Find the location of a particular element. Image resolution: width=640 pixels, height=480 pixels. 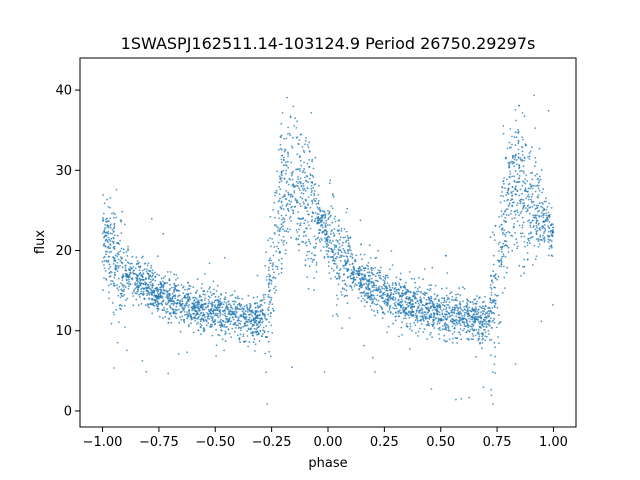

x-tick-label: 0.75 is located at coordinates (497, 442).